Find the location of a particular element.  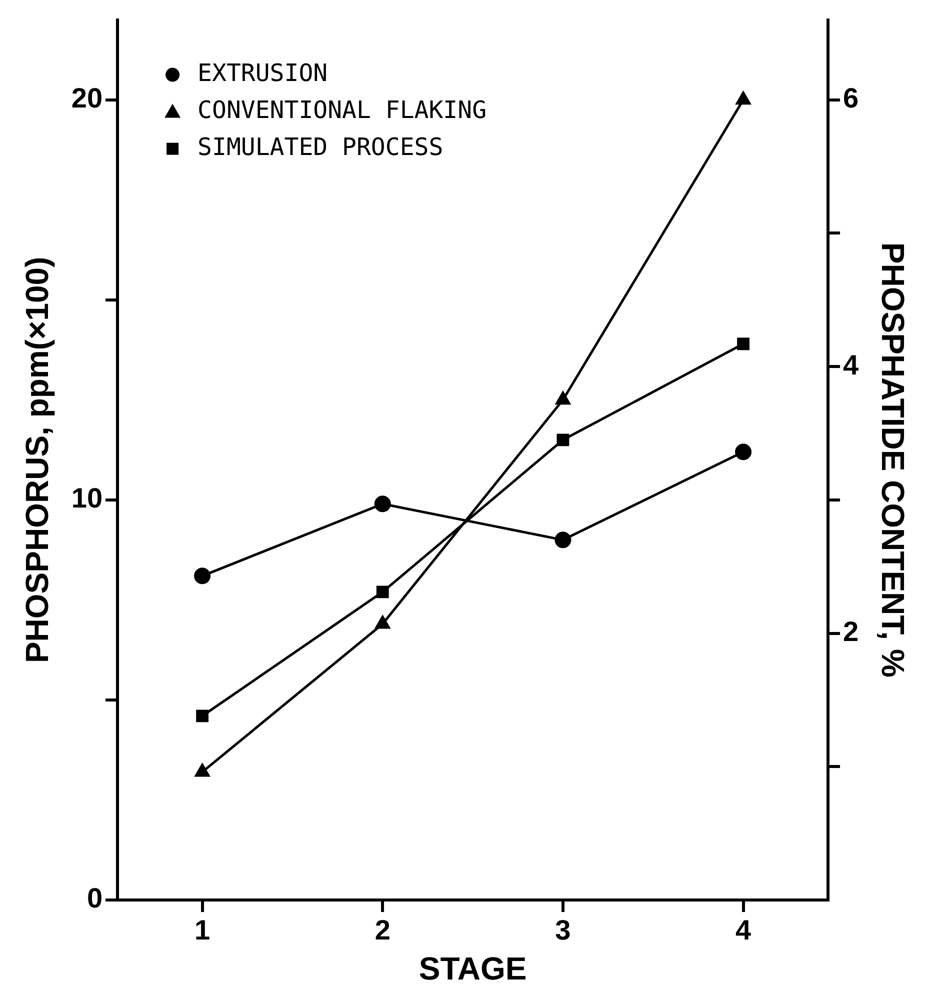

legend-label: EXTRUSION is located at coordinates (263, 73).